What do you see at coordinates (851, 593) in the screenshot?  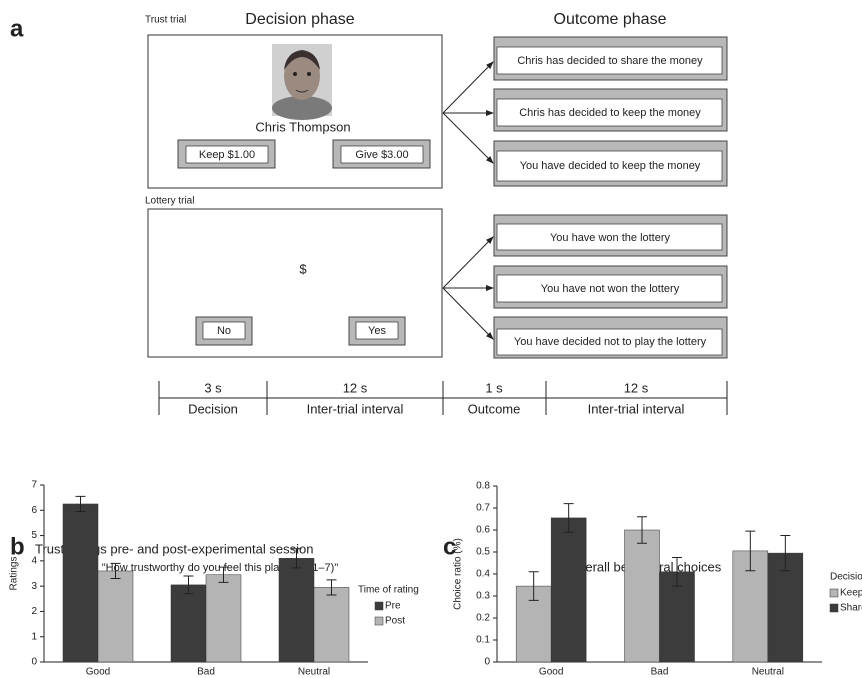 I see `legend-label: Keep` at bounding box center [851, 593].